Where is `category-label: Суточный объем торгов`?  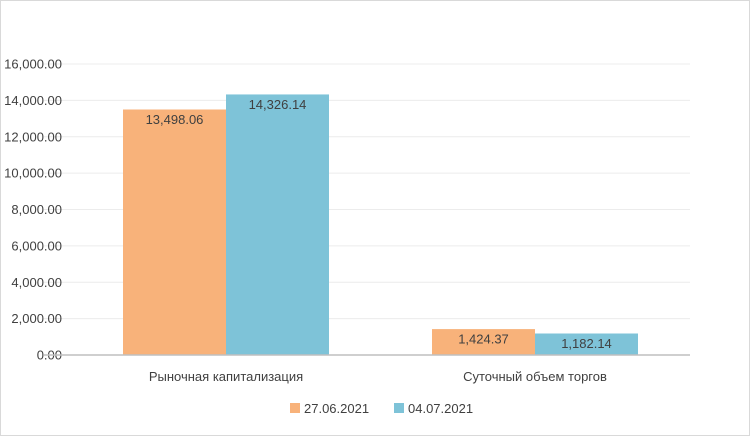 category-label: Суточный объем торгов is located at coordinates (535, 376).